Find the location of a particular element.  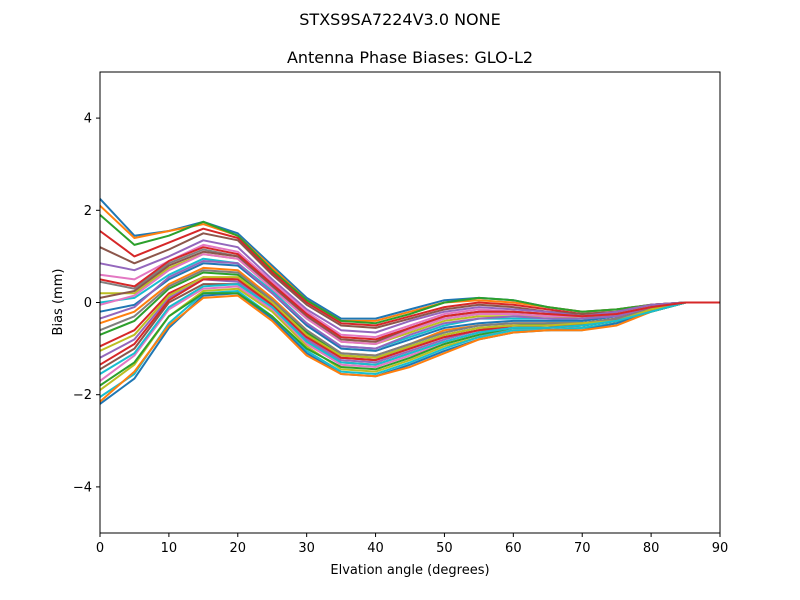

x-tick-label: 50 is located at coordinates (444, 548).